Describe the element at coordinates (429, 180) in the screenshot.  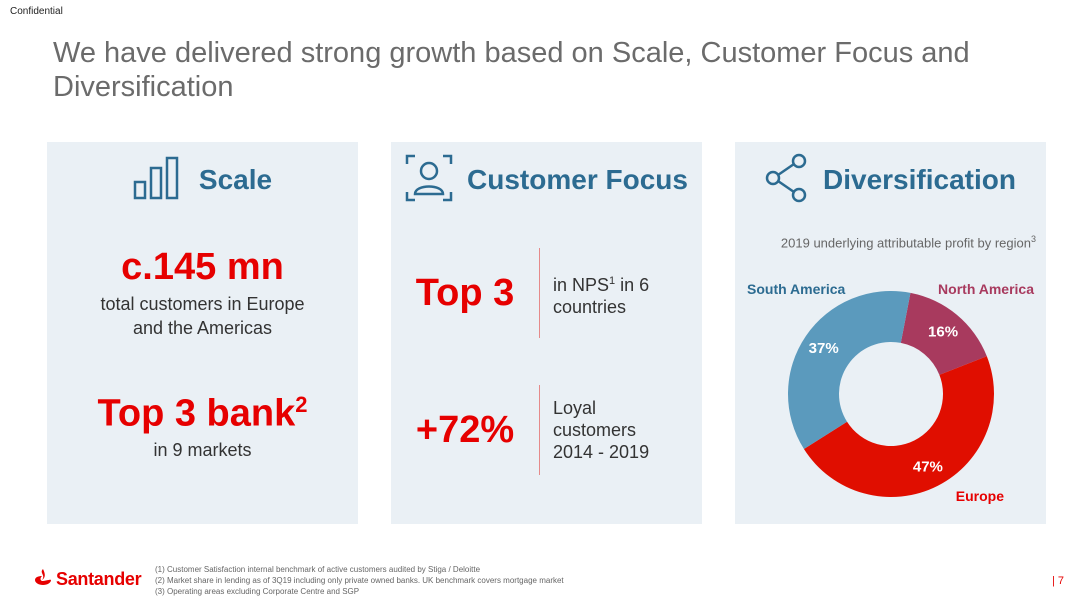
I see `person-scan-icon` at that location.